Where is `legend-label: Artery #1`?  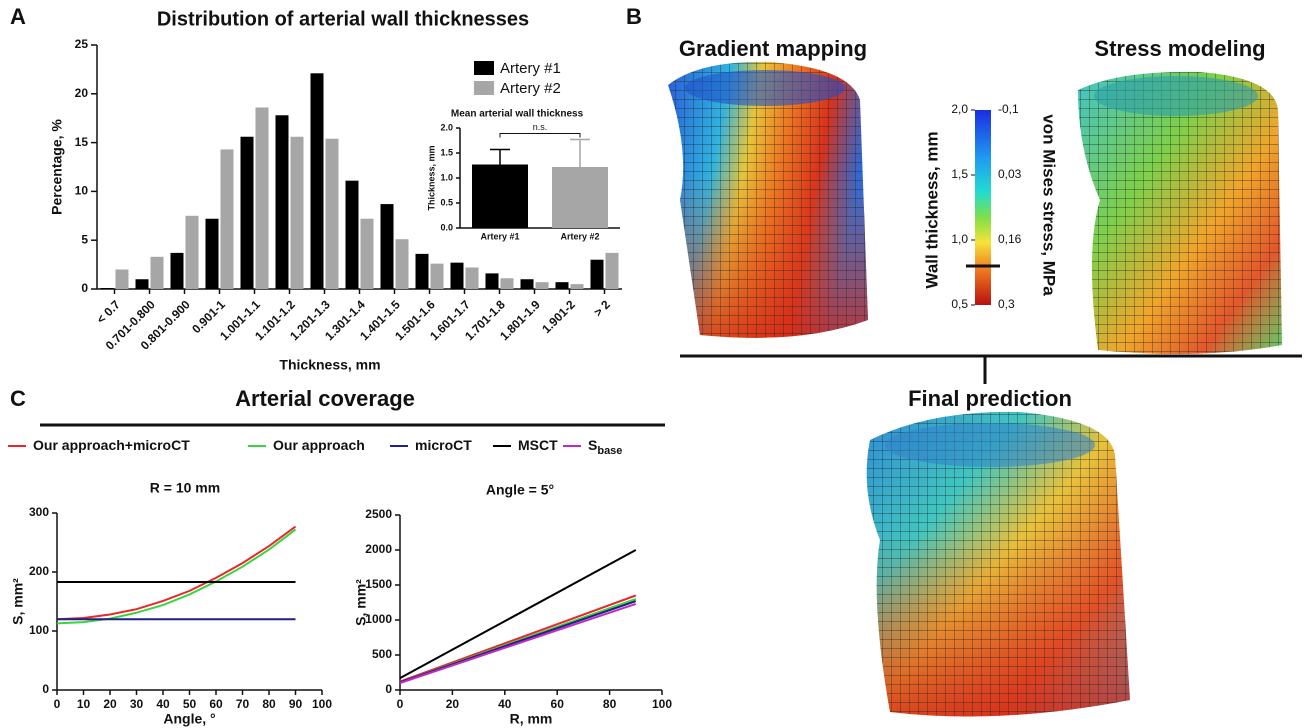 legend-label: Artery #1 is located at coordinates (530, 68).